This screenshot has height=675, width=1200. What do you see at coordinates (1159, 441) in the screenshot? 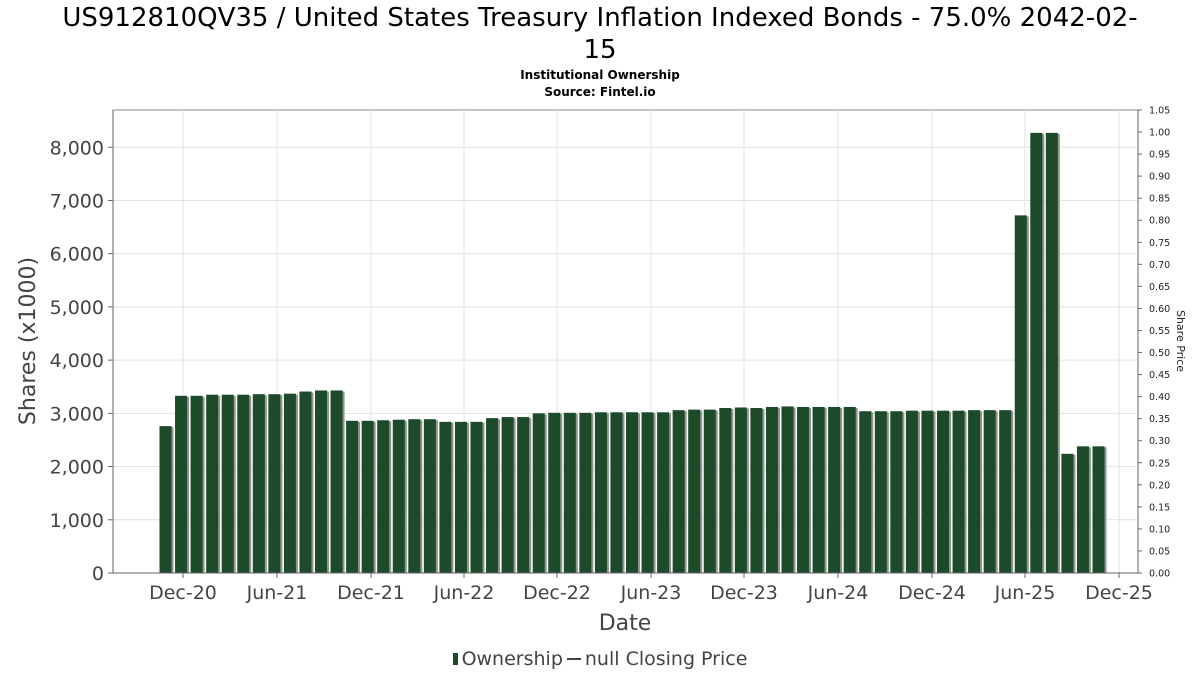
I see `y2-tick-label: 0.30` at bounding box center [1159, 441].